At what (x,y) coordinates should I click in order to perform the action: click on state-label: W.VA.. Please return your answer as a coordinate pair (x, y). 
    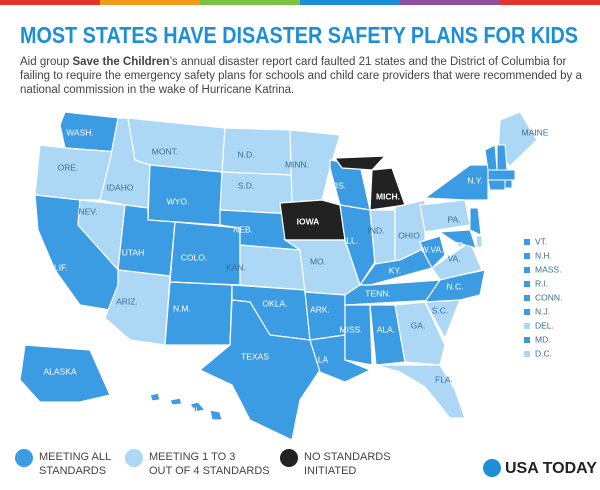
    Looking at the image, I should click on (432, 249).